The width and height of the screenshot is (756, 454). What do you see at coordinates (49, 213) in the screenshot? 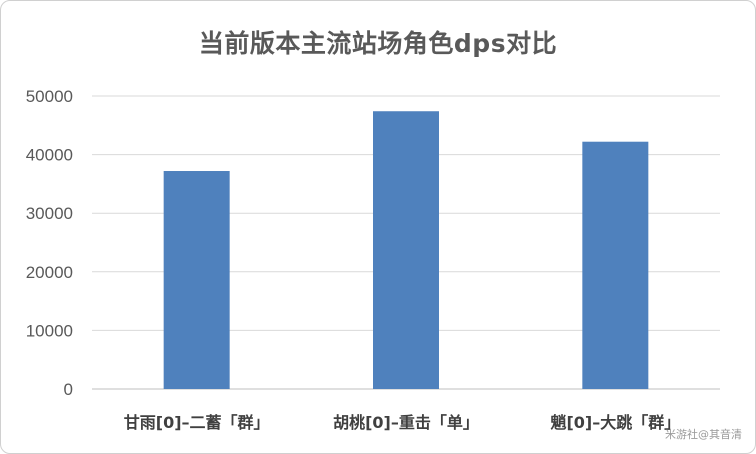
I see `y-tick-label: 30000` at bounding box center [49, 213].